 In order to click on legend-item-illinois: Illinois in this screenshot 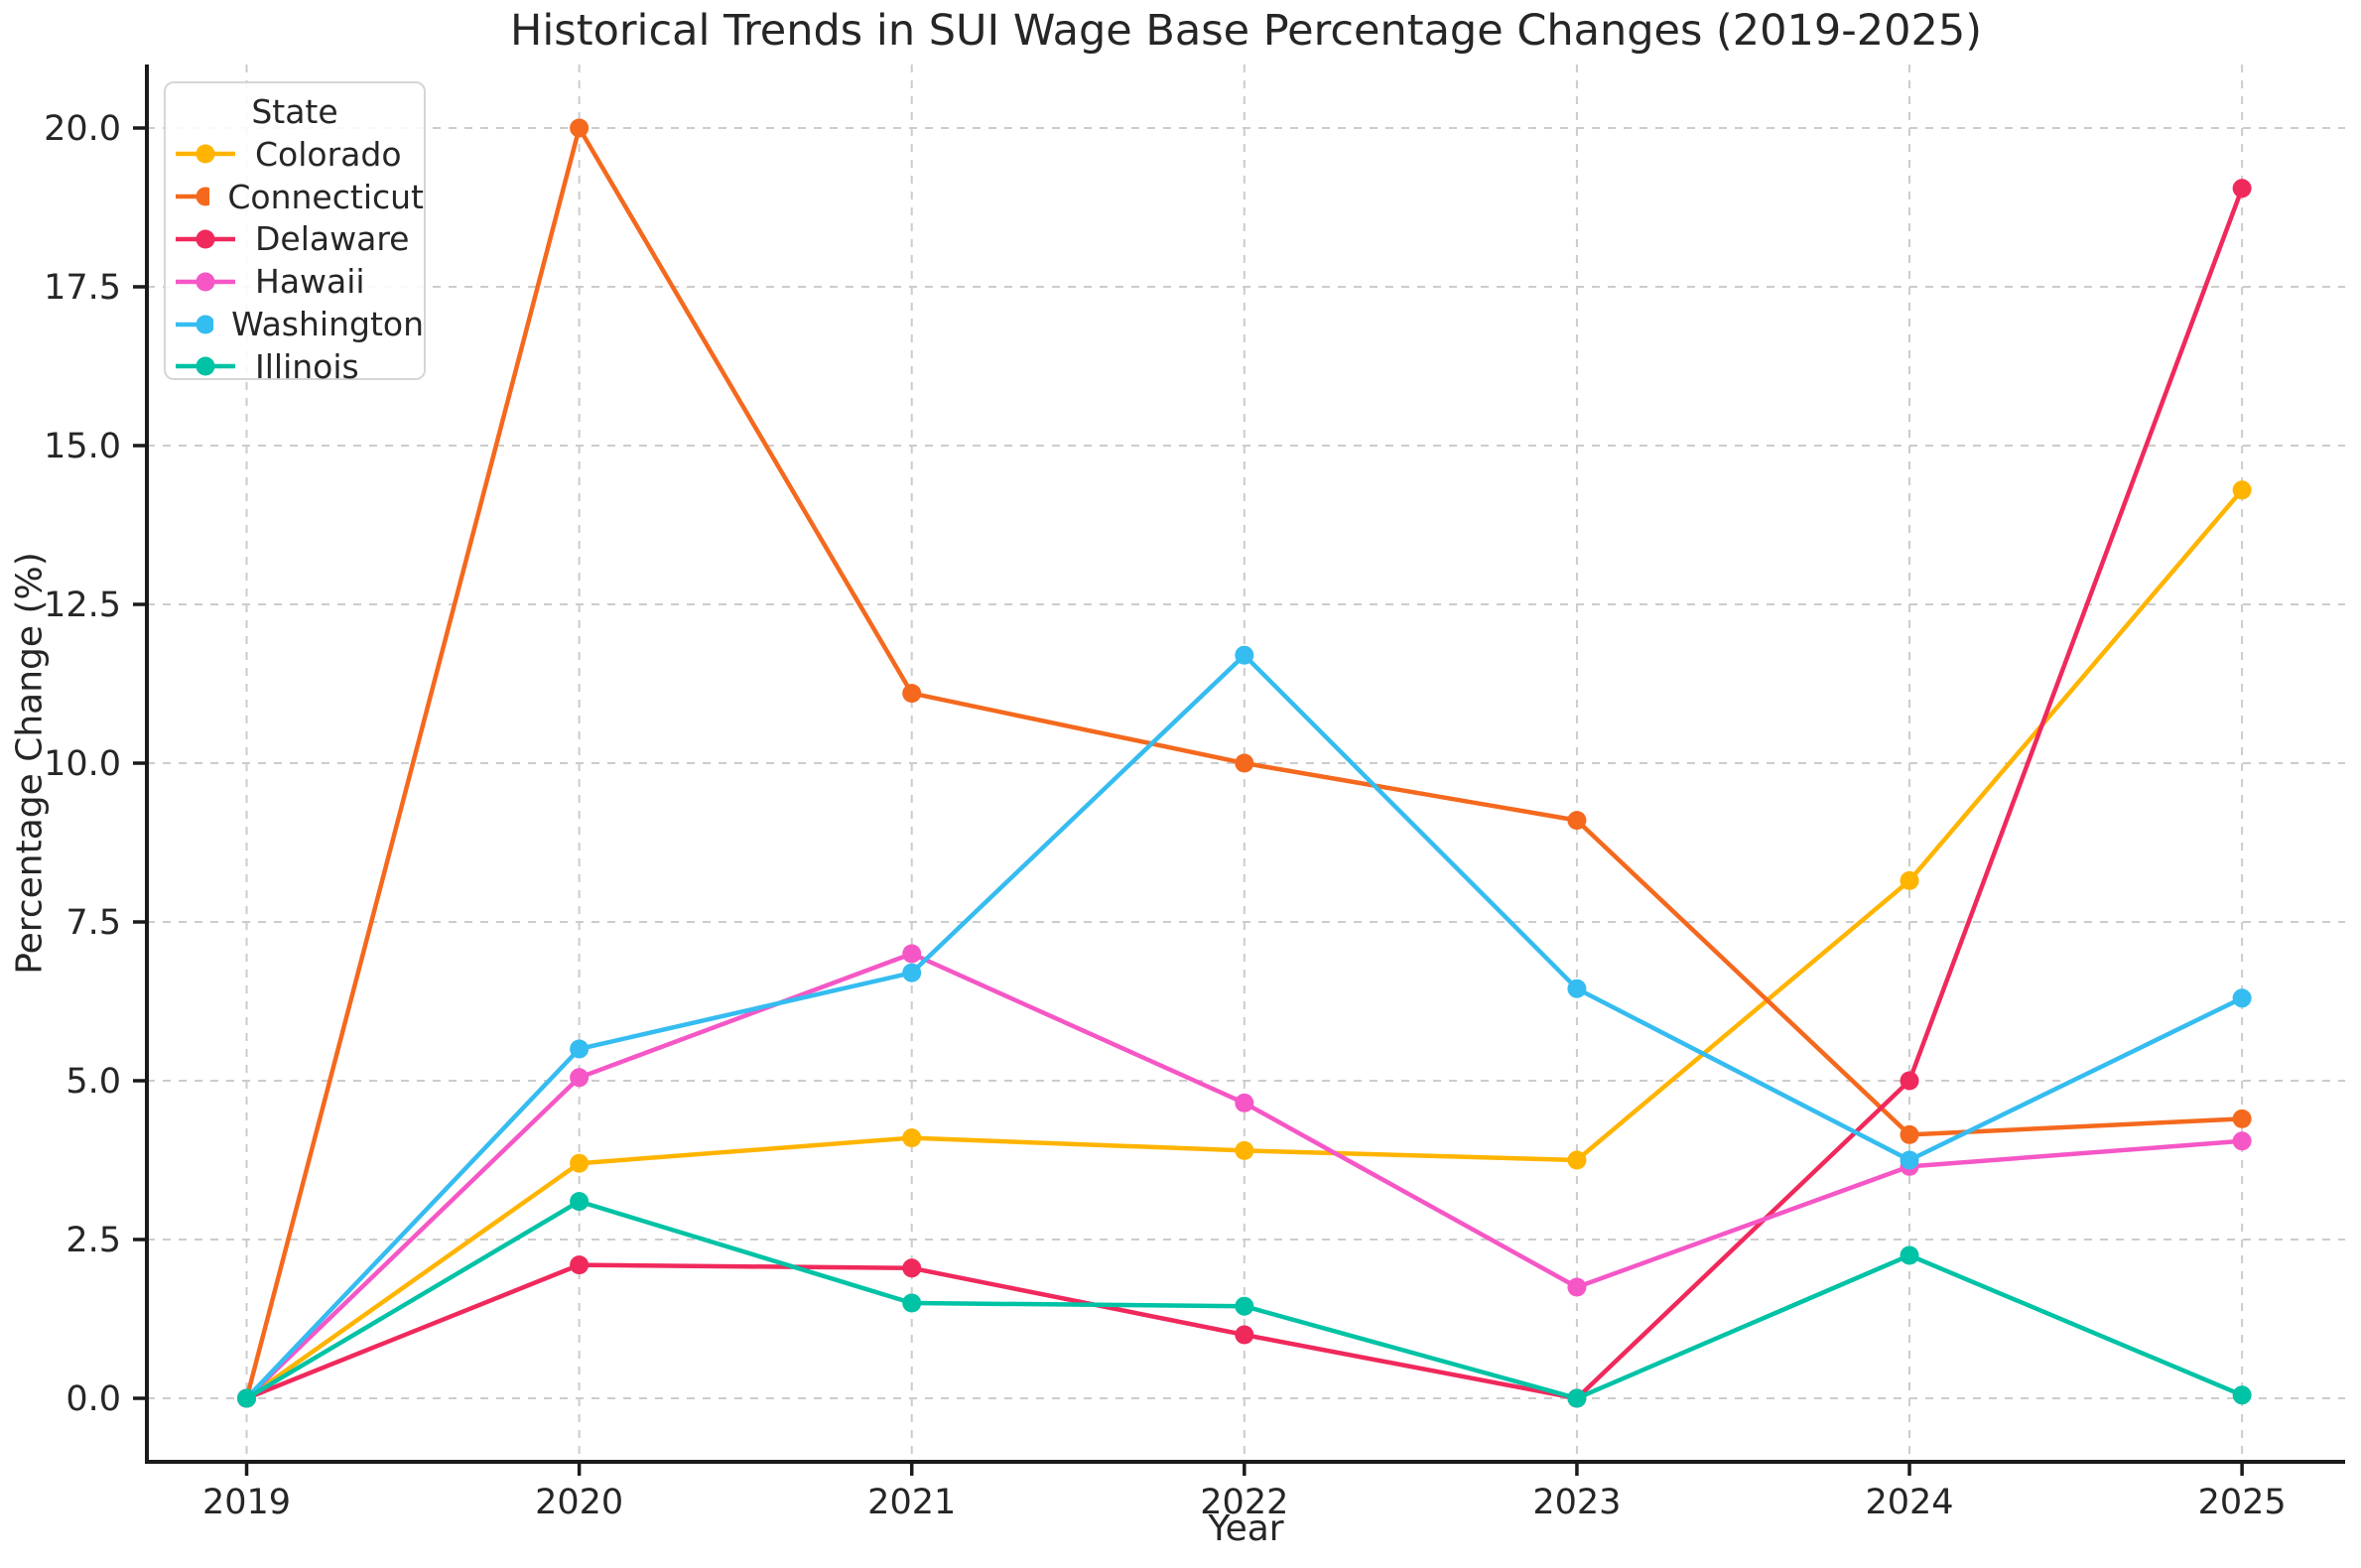, I will do `click(295, 366)`.